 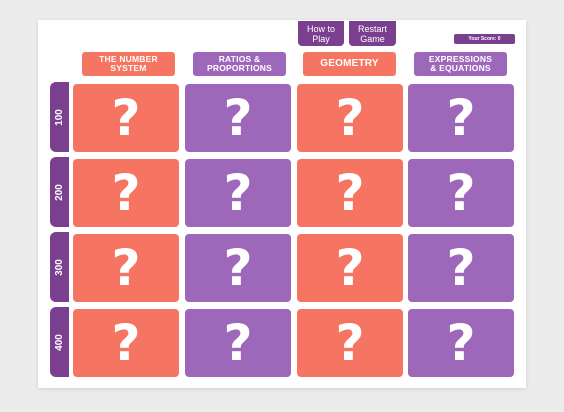 I want to click on question-tile-expressions-200: ?, so click(x=461, y=193).